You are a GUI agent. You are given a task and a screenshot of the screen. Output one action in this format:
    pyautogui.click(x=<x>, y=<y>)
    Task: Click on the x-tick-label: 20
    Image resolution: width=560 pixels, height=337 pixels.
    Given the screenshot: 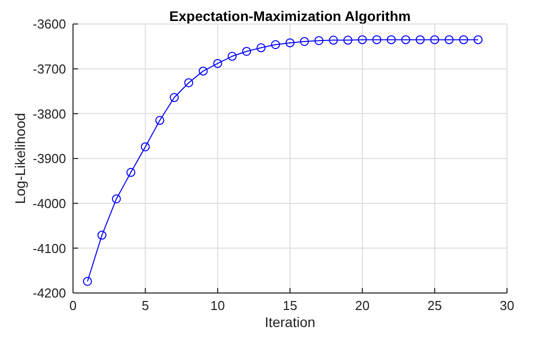 What is the action you would take?
    pyautogui.click(x=362, y=306)
    